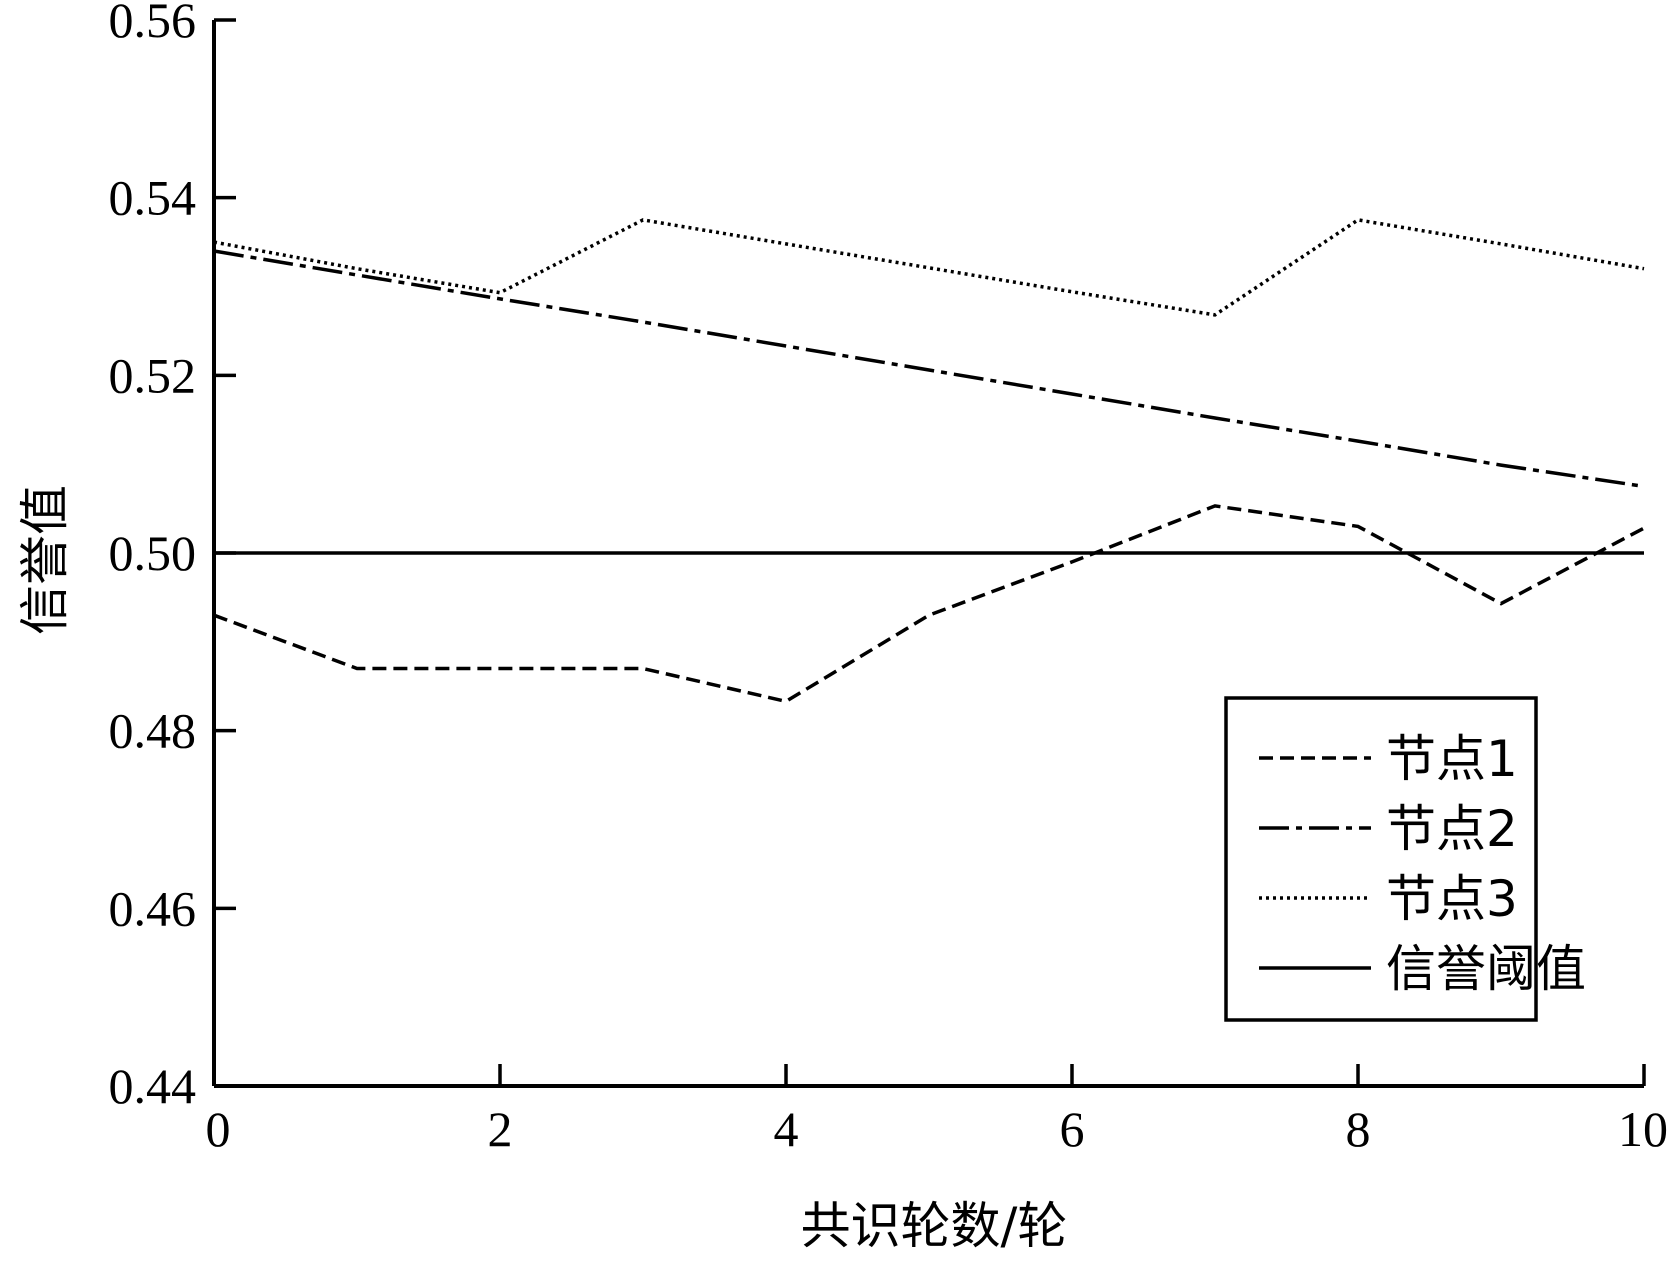 The height and width of the screenshot is (1261, 1671). What do you see at coordinates (1452, 759) in the screenshot?
I see `legend-label-1: 节点1` at bounding box center [1452, 759].